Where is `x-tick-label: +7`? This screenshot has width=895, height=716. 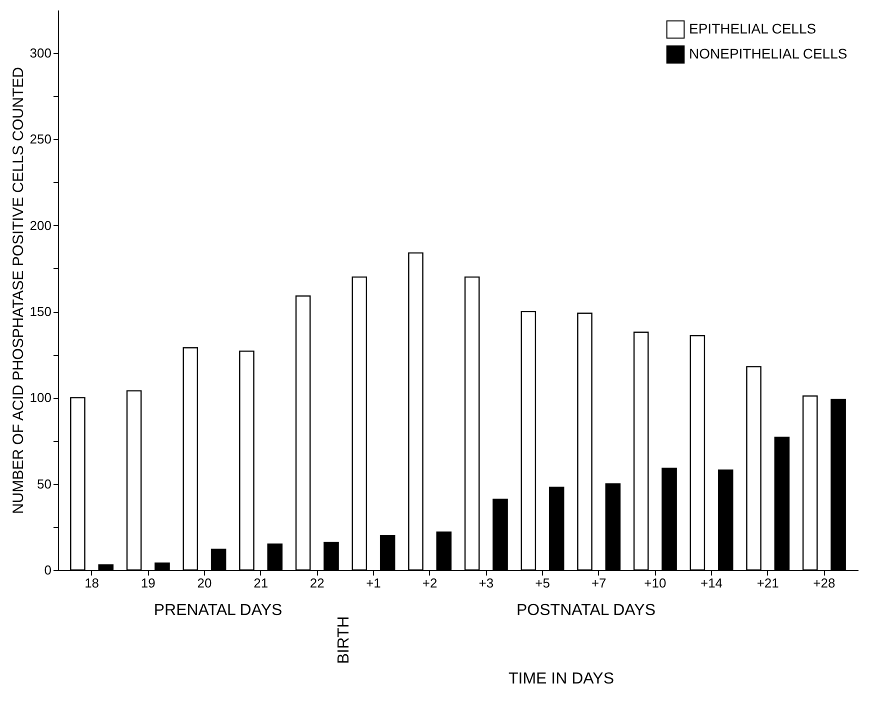 x-tick-label: +7 is located at coordinates (598, 583).